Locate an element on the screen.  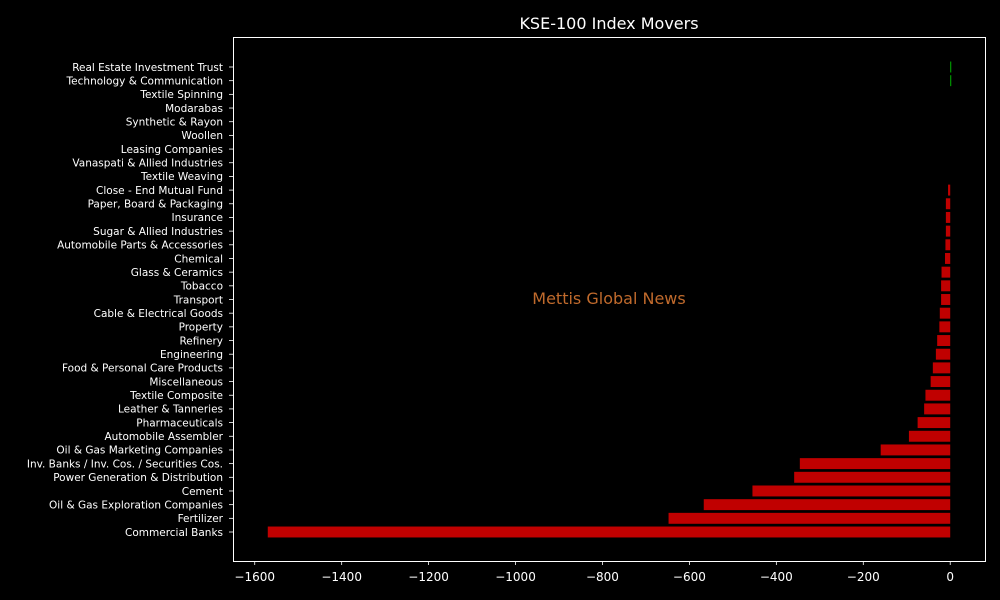
category-label: Textile Weaving is located at coordinates (181, 177).